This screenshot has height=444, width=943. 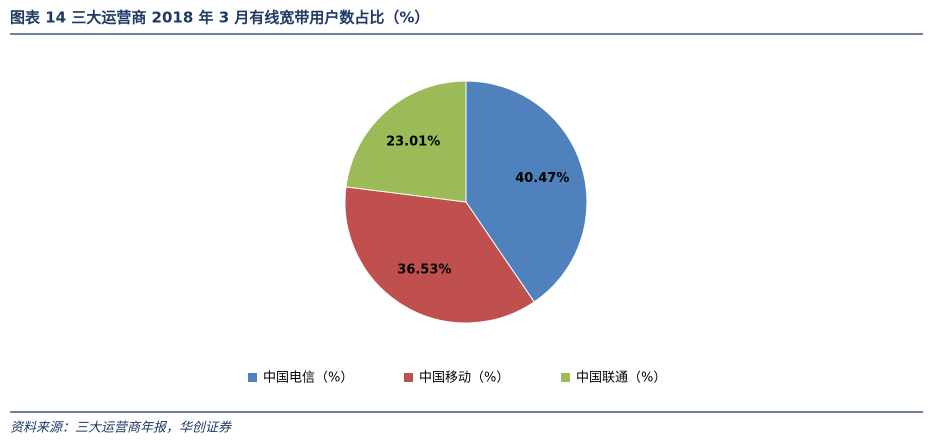 I want to click on data-label: 23.01%, so click(x=413, y=142).